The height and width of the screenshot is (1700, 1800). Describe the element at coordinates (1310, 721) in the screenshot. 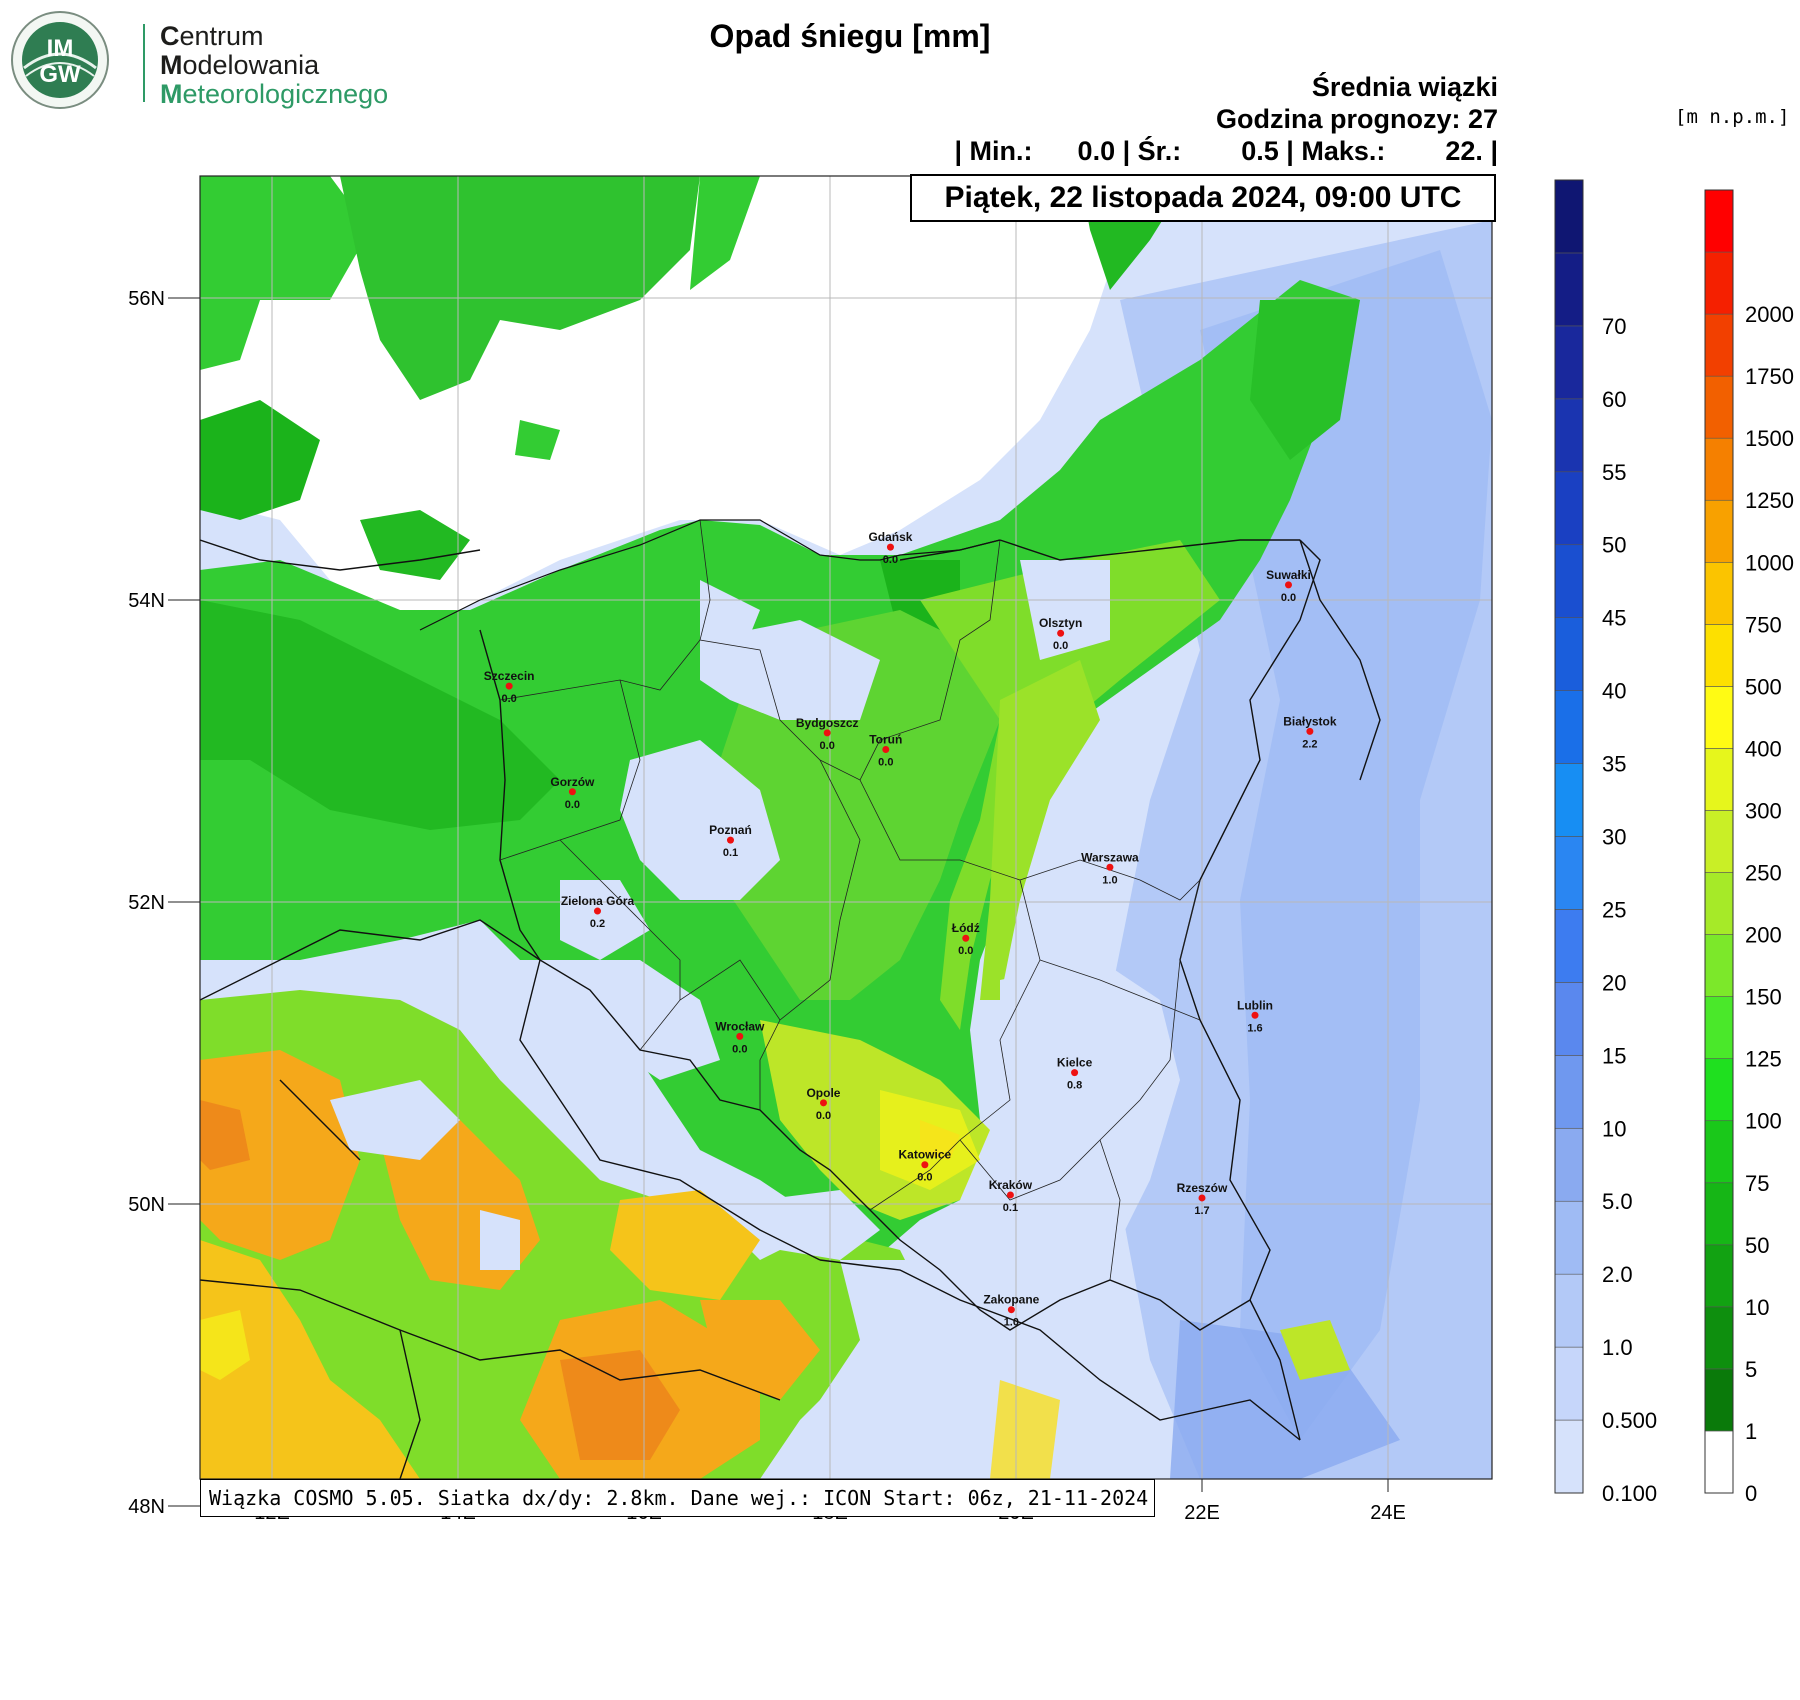

I see `city-name: Białystok` at that location.